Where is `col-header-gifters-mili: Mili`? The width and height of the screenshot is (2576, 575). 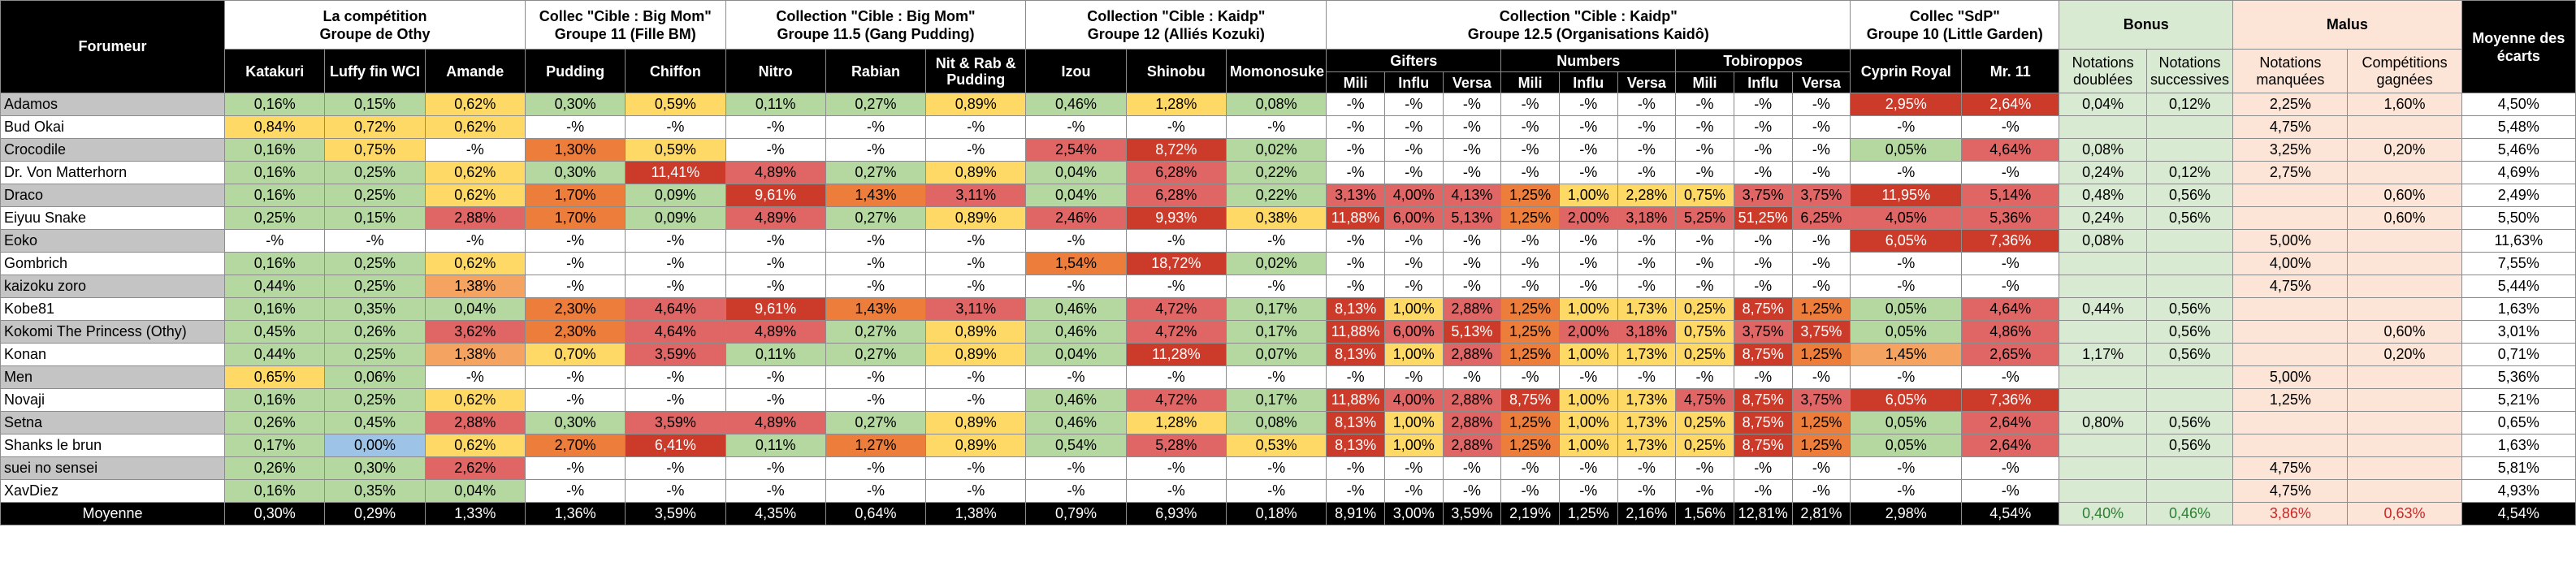 col-header-gifters-mili: Mili is located at coordinates (1355, 82).